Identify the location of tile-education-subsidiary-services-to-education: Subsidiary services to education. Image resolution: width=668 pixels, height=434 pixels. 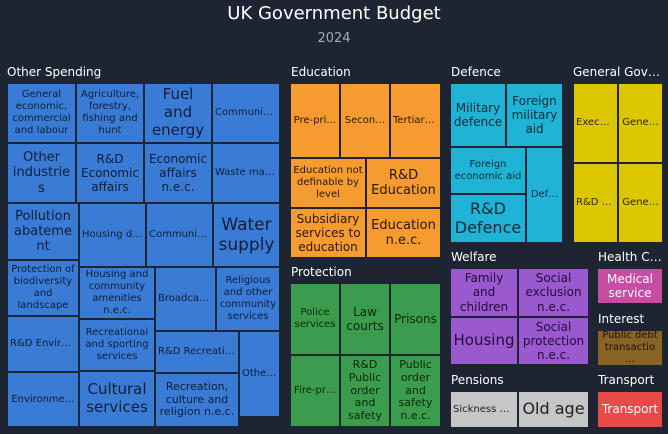
(328, 233).